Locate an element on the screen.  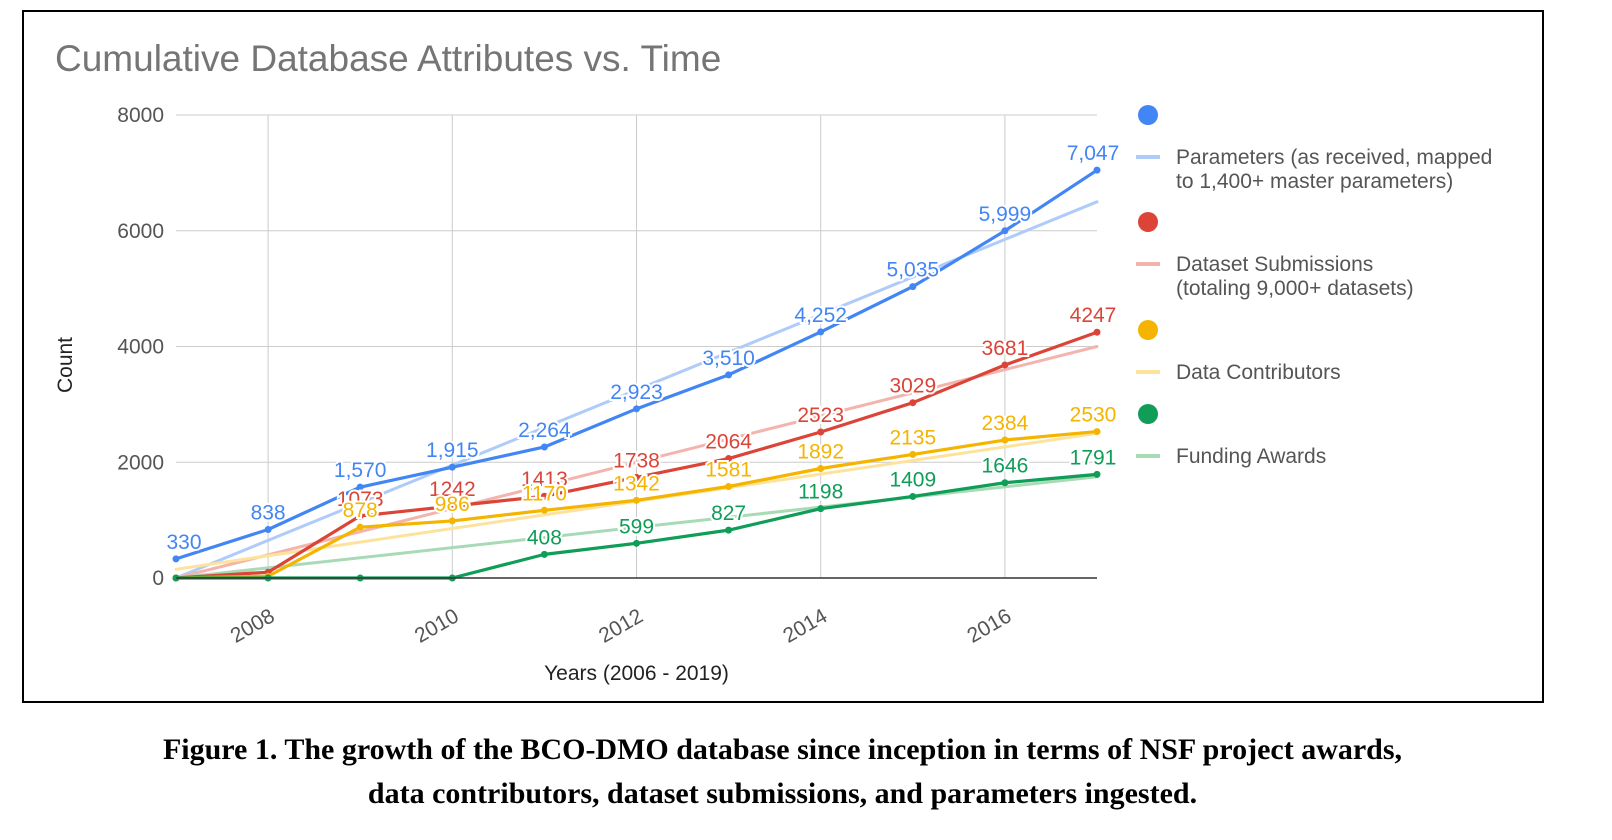
y-tick-label: 6000 is located at coordinates (140, 231).